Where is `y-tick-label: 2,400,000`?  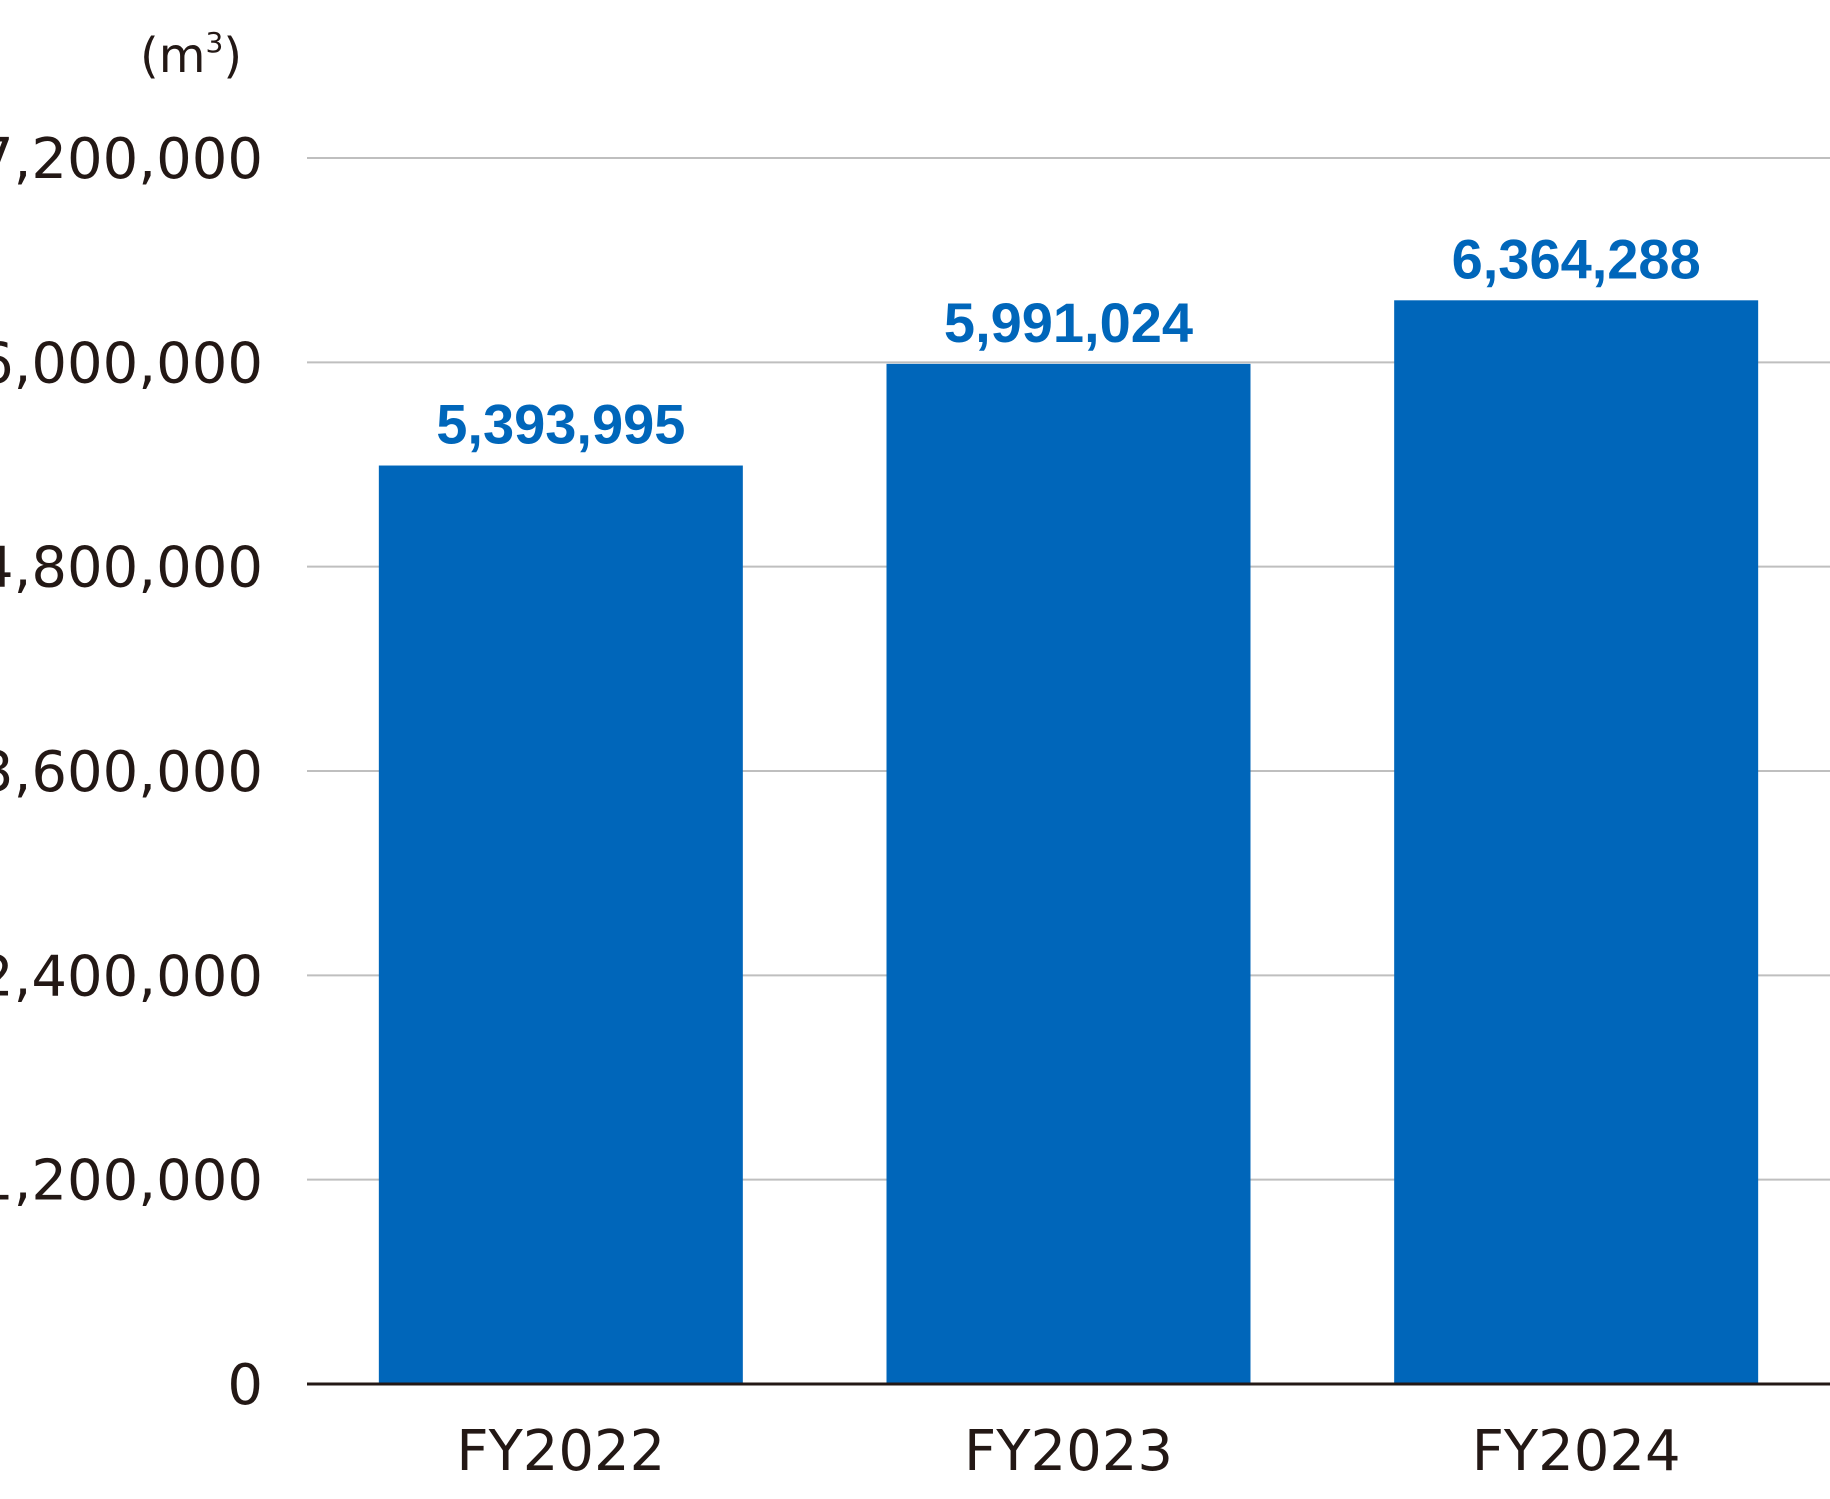 y-tick-label: 2,400,000 is located at coordinates (131, 976).